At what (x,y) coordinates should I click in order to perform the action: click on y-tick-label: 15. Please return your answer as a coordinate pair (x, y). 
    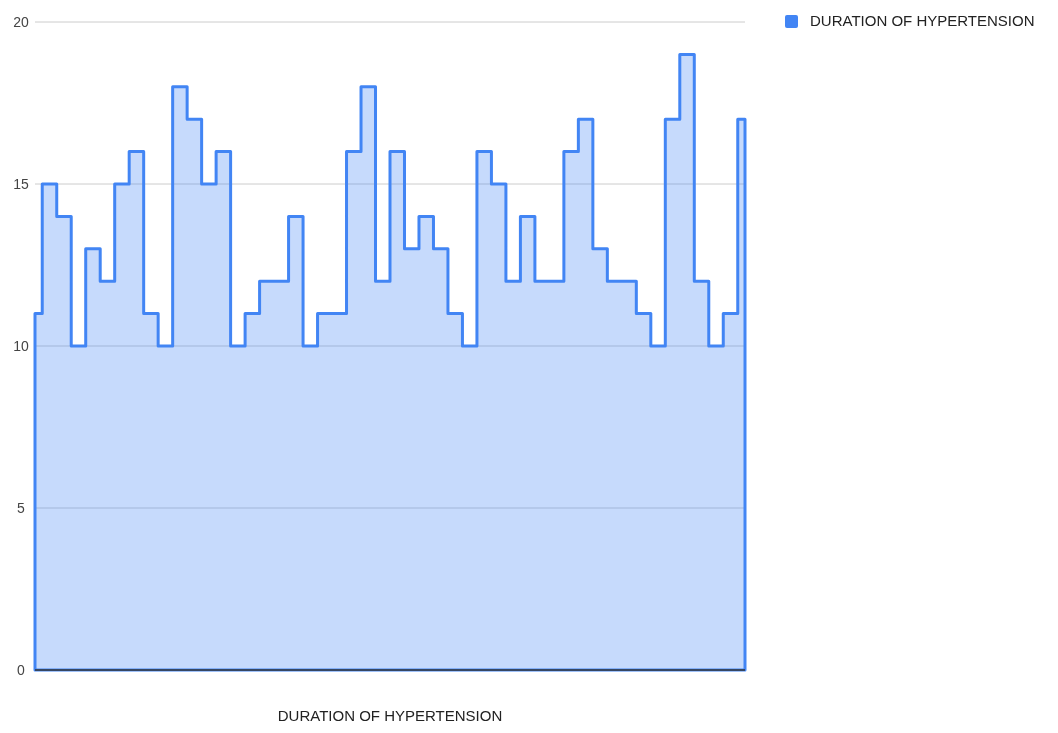
    Looking at the image, I should click on (21, 183).